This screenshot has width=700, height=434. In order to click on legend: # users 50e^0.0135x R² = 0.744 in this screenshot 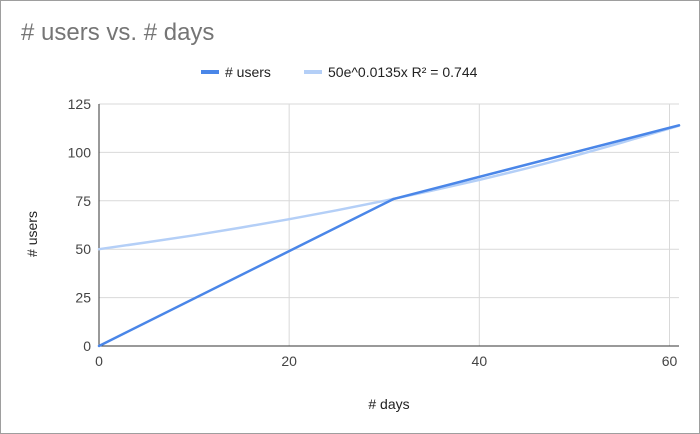, I will do `click(339, 72)`.